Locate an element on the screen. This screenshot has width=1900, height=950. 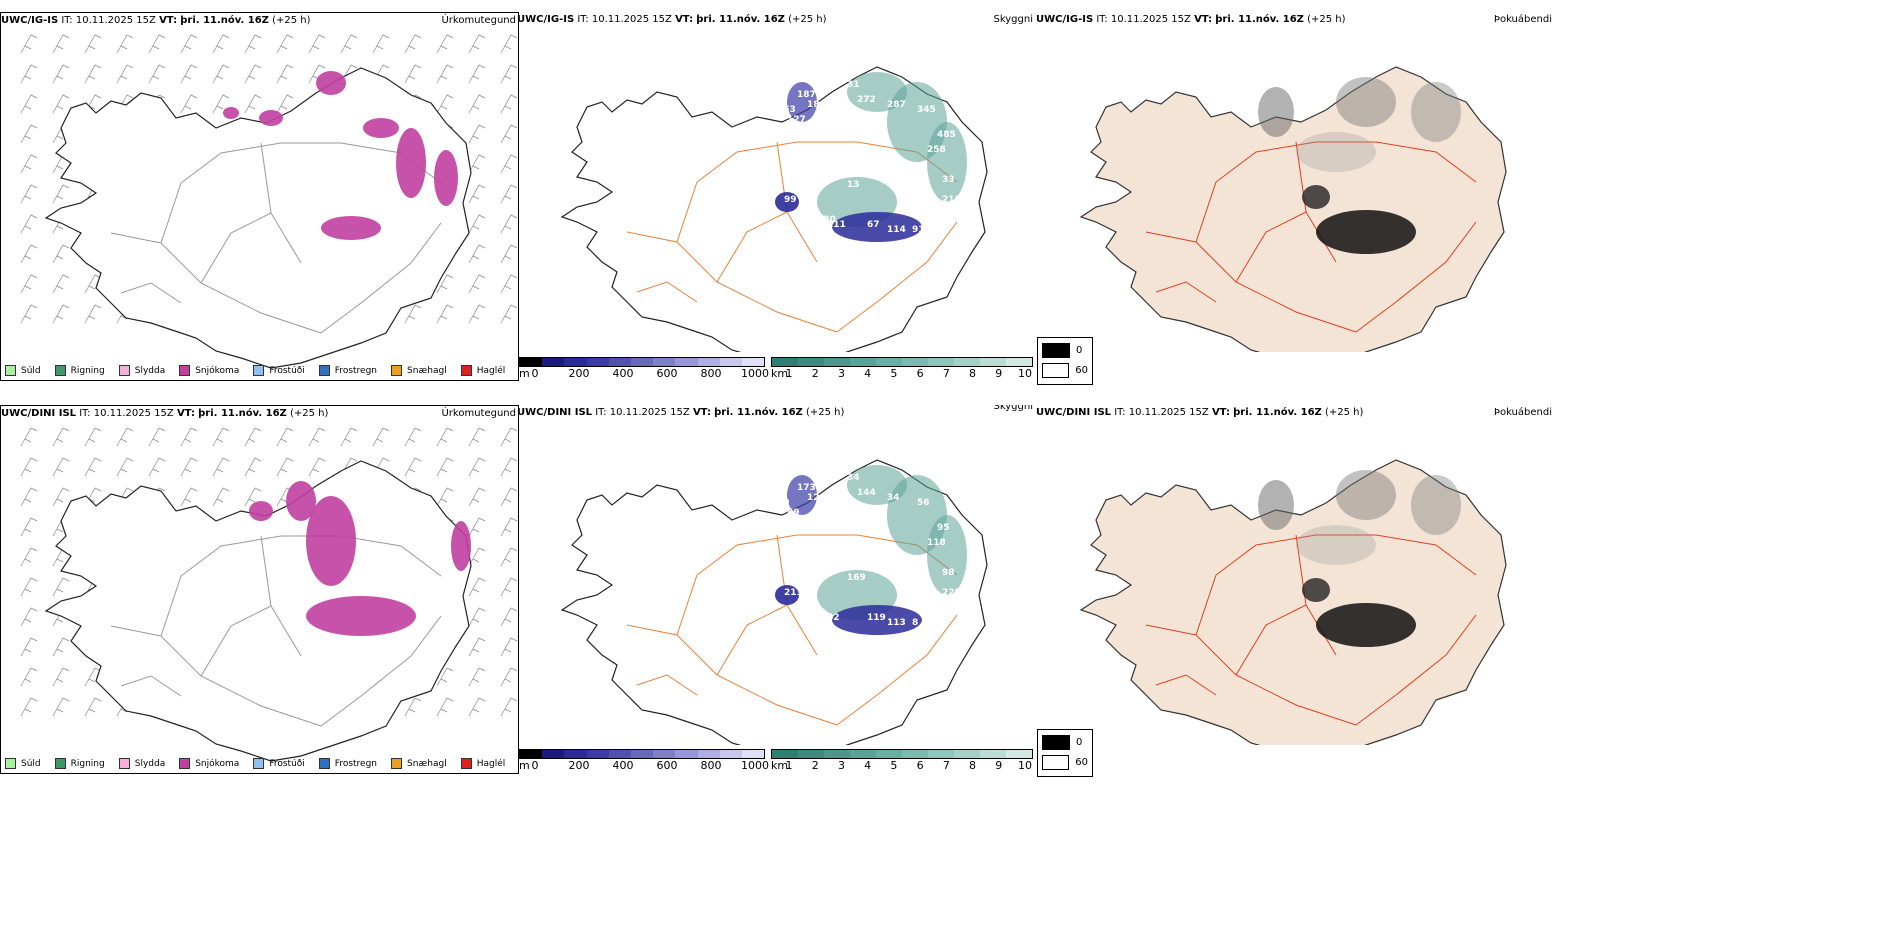
cloud-base-label: 113 is located at coordinates (896, 623).